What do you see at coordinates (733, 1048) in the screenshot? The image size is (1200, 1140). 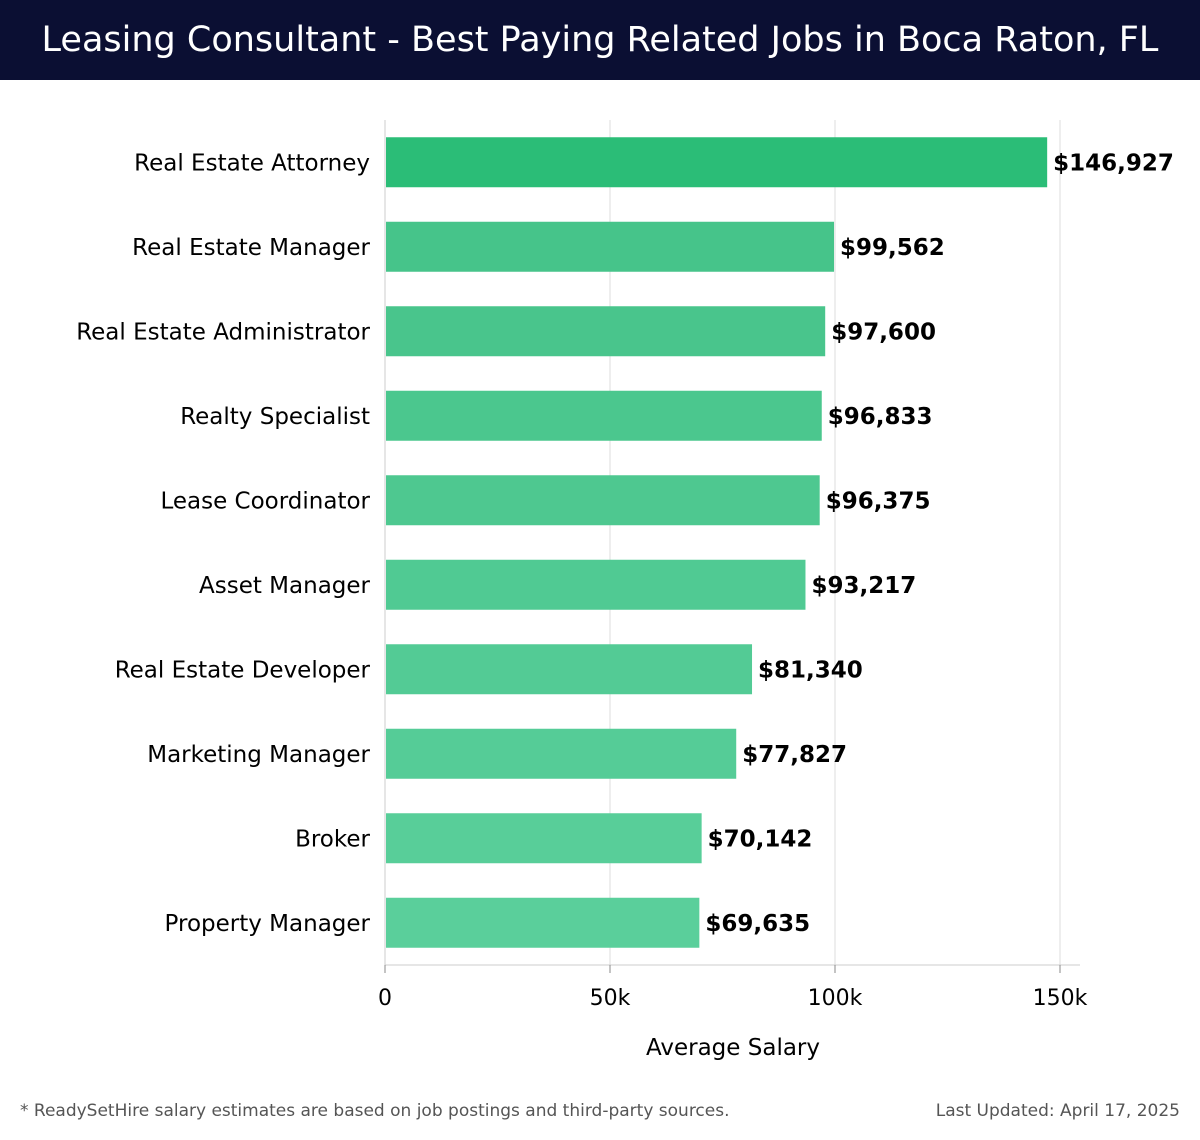 I see `x-axis-label: Average Salary` at bounding box center [733, 1048].